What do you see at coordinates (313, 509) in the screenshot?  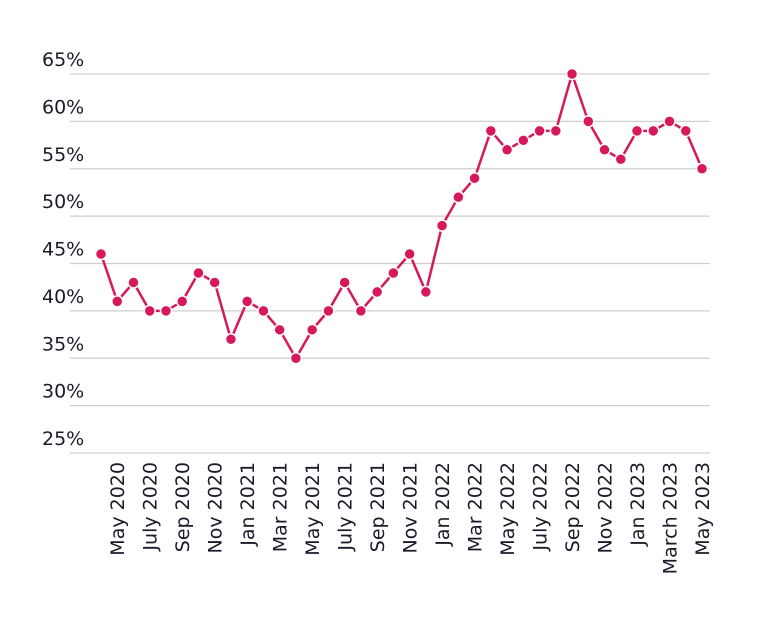 I see `x-tick-label: May 2021` at bounding box center [313, 509].